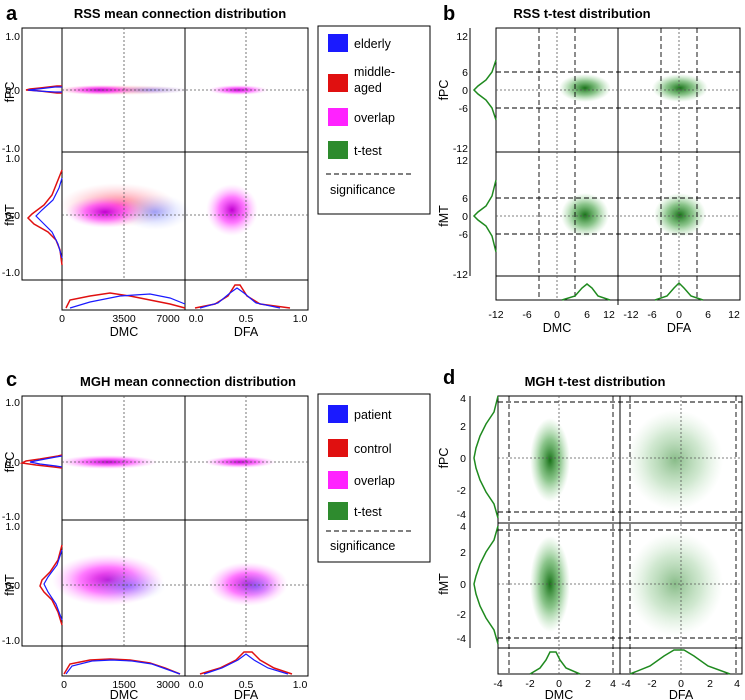 Image resolution: width=745 pixels, height=700 pixels. I want to click on density-c, so click(170, 530).